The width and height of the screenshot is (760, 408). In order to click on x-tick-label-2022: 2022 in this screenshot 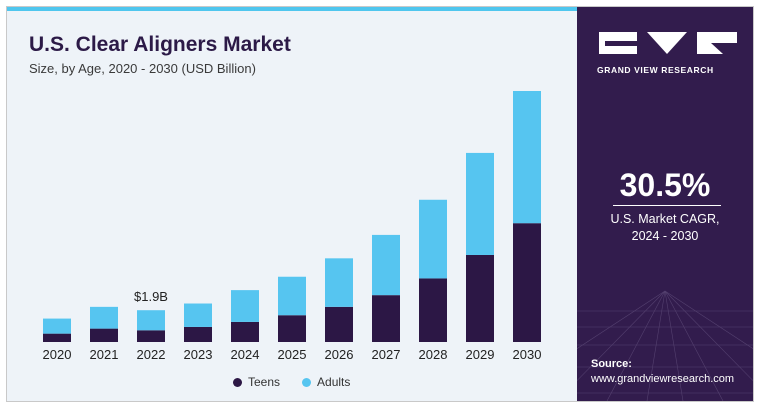, I will do `click(151, 354)`.